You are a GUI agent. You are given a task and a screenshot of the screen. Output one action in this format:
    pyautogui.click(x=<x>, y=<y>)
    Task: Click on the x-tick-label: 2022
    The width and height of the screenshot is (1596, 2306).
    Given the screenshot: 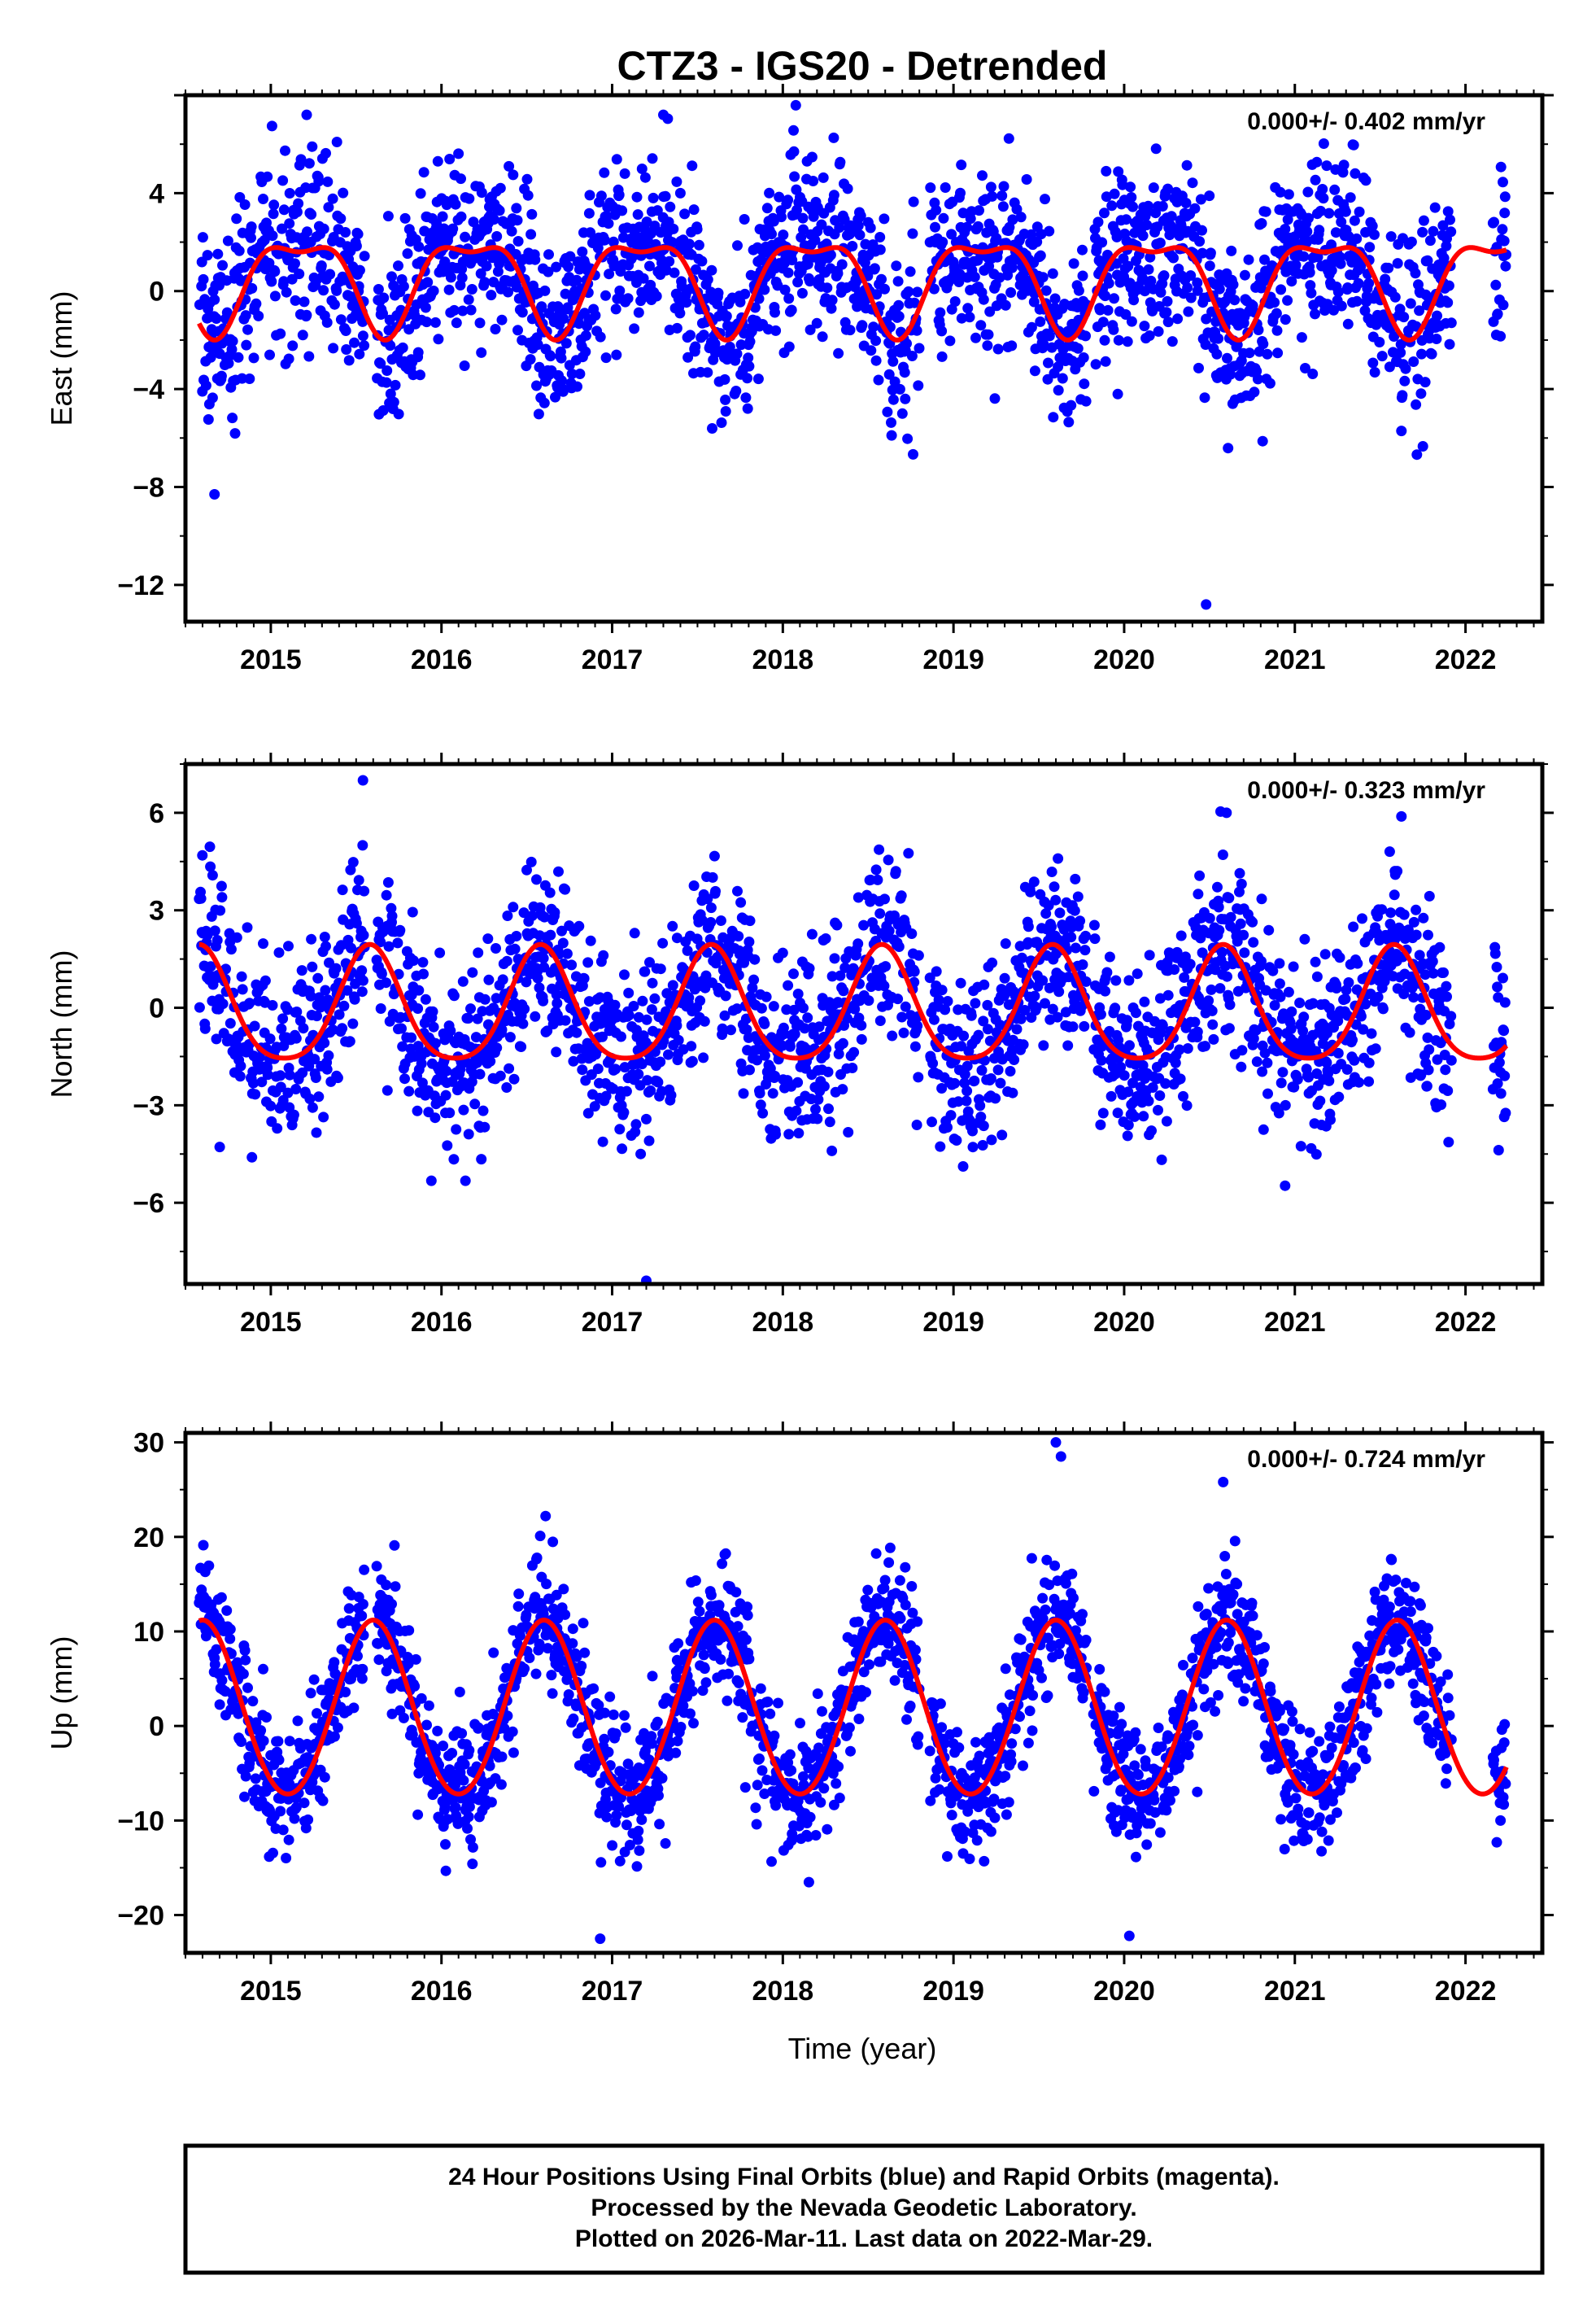 What is the action you would take?
    pyautogui.click(x=1466, y=1322)
    